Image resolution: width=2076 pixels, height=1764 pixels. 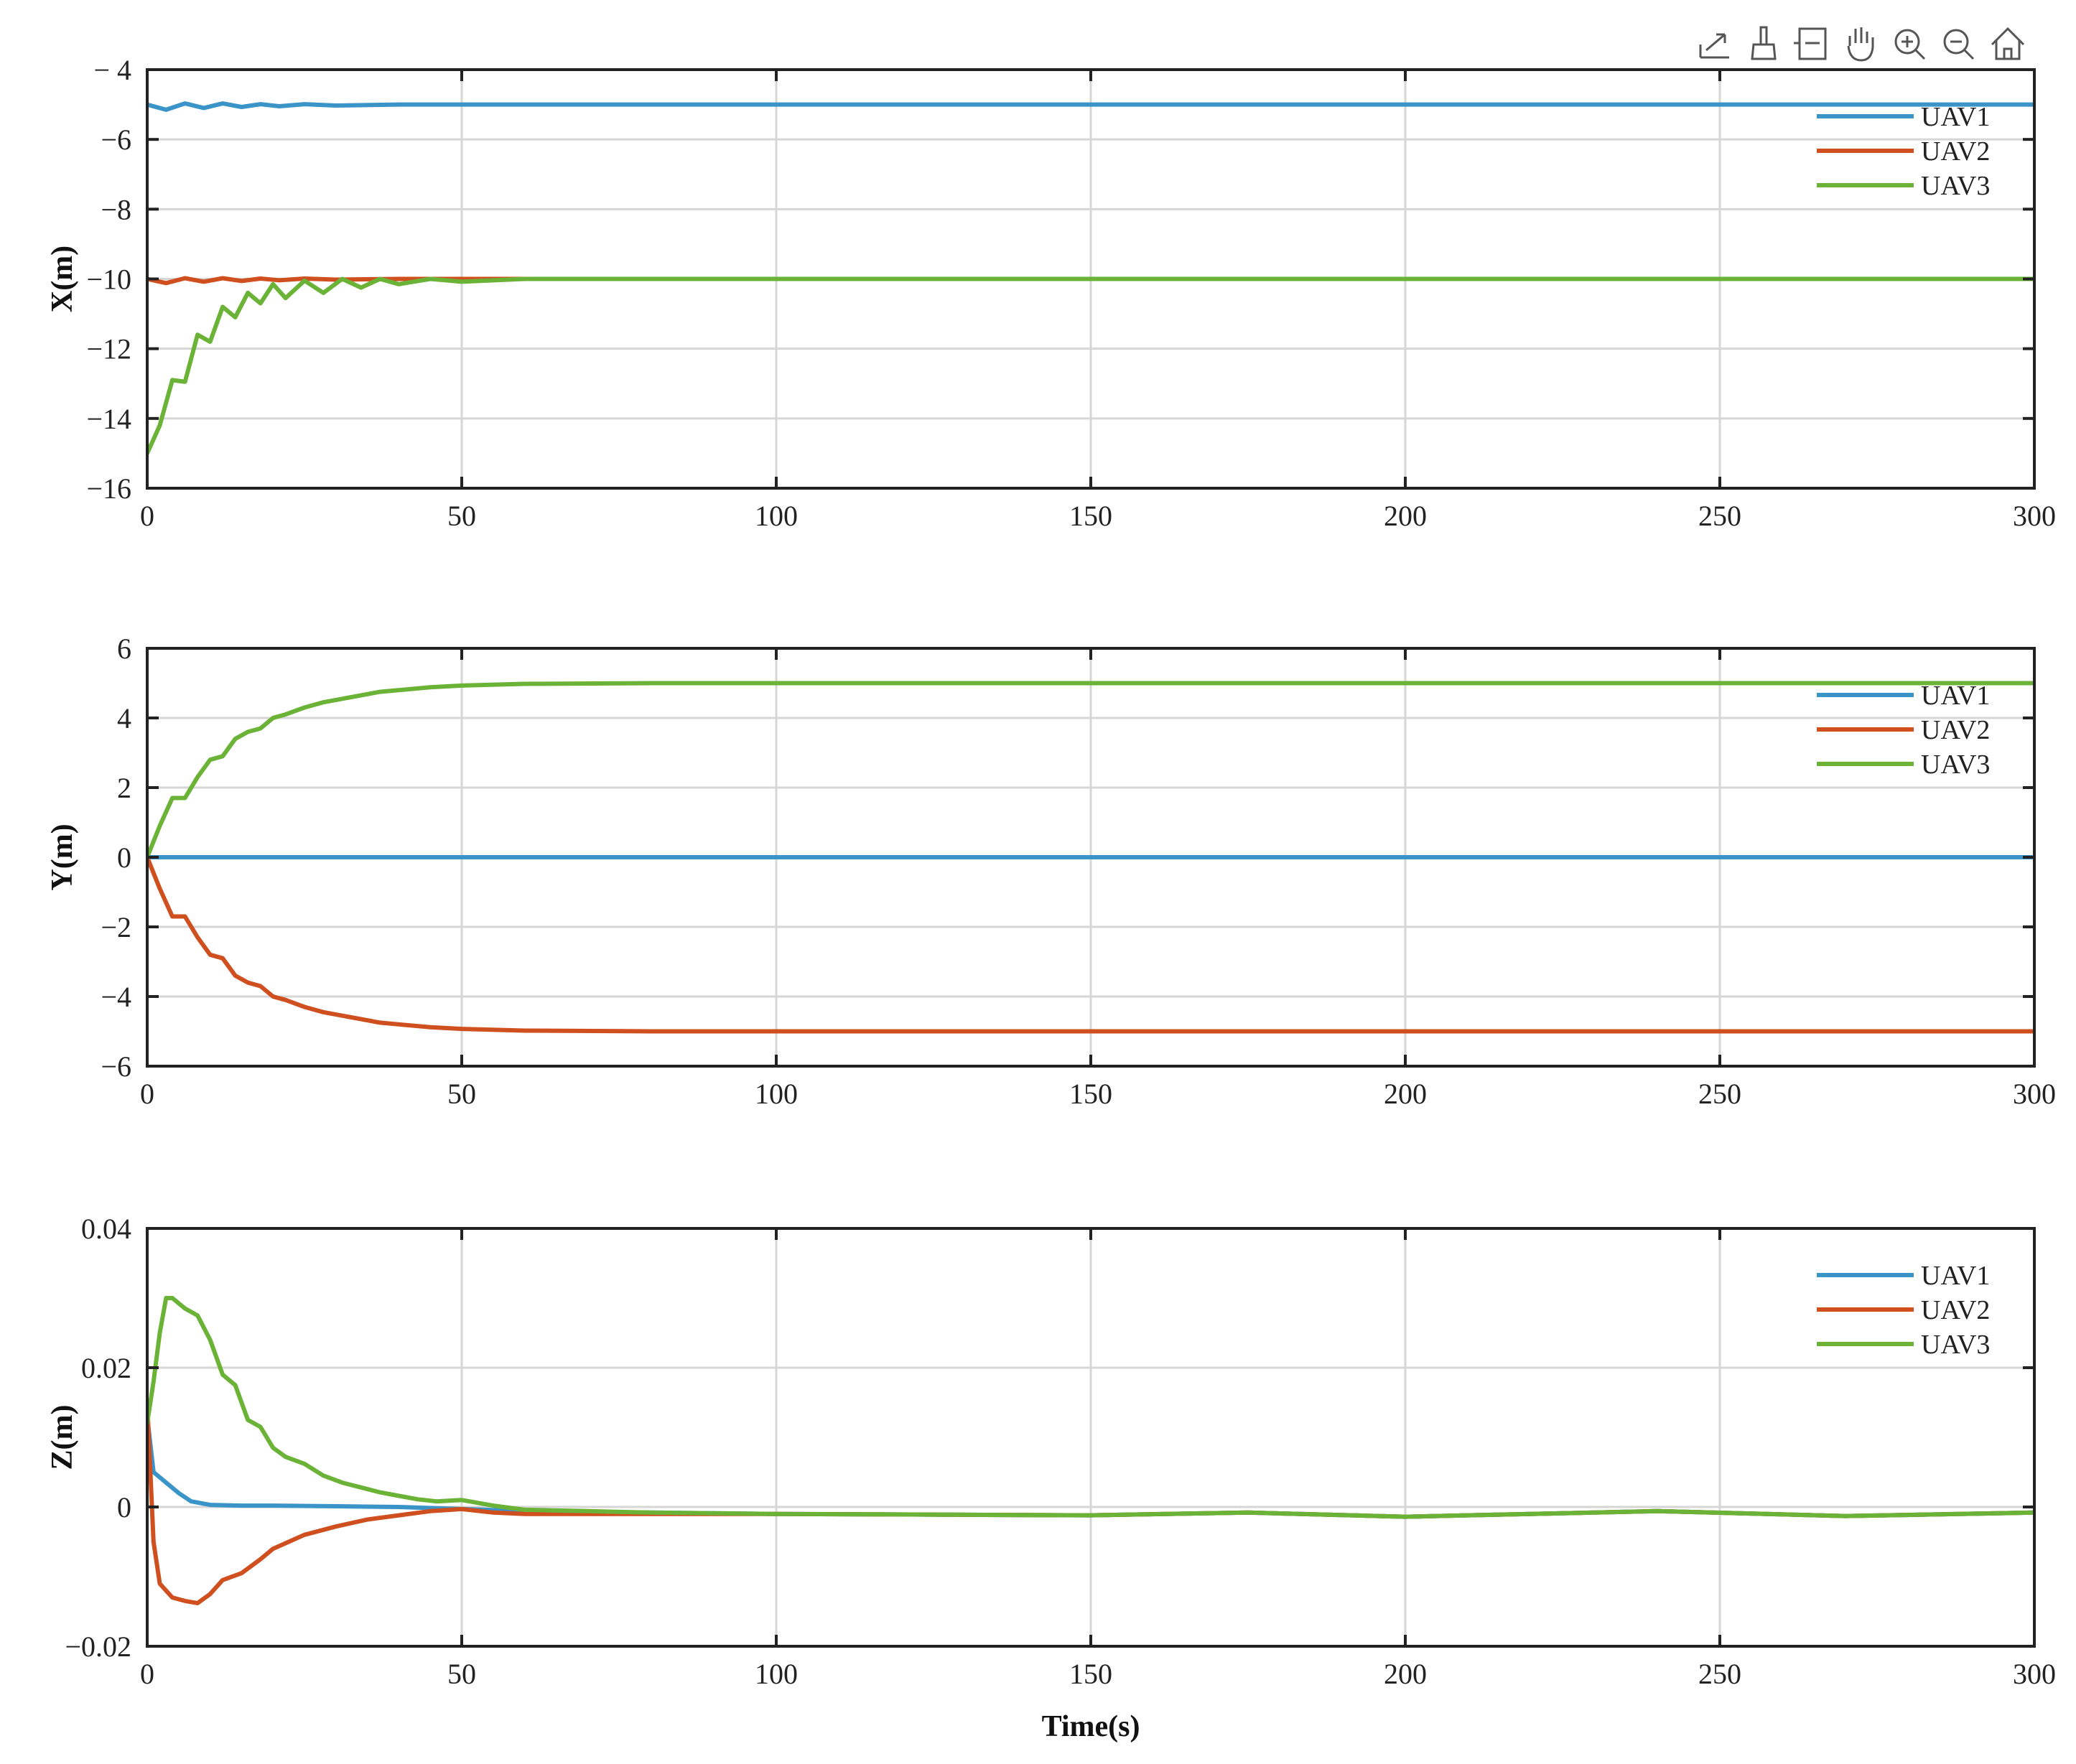 I want to click on y-tick-label: −0.02, so click(x=98, y=1646).